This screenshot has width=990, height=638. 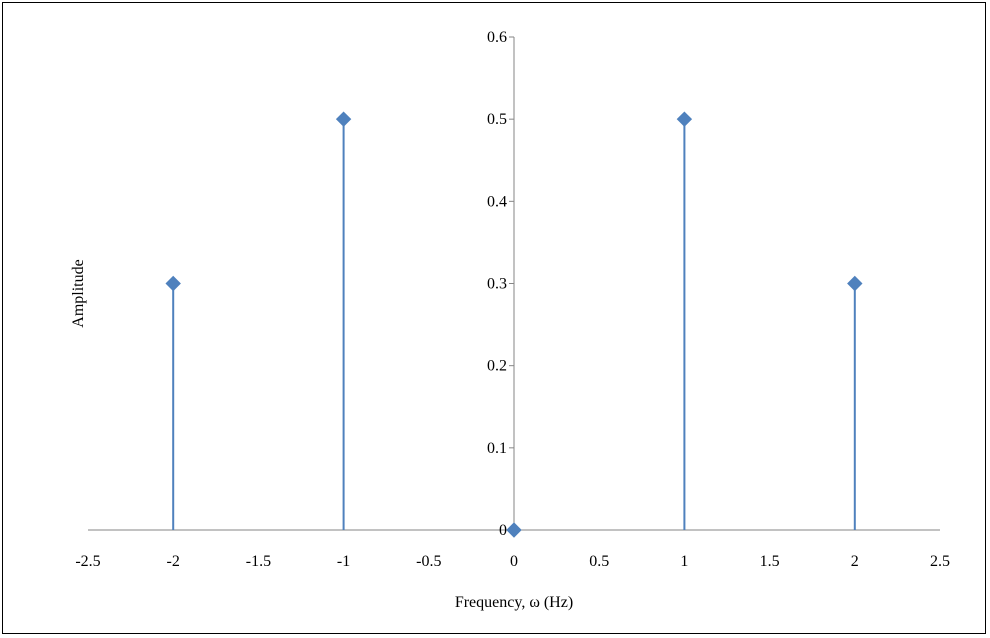 I want to click on x-tick-label: 2.5, so click(x=940, y=561).